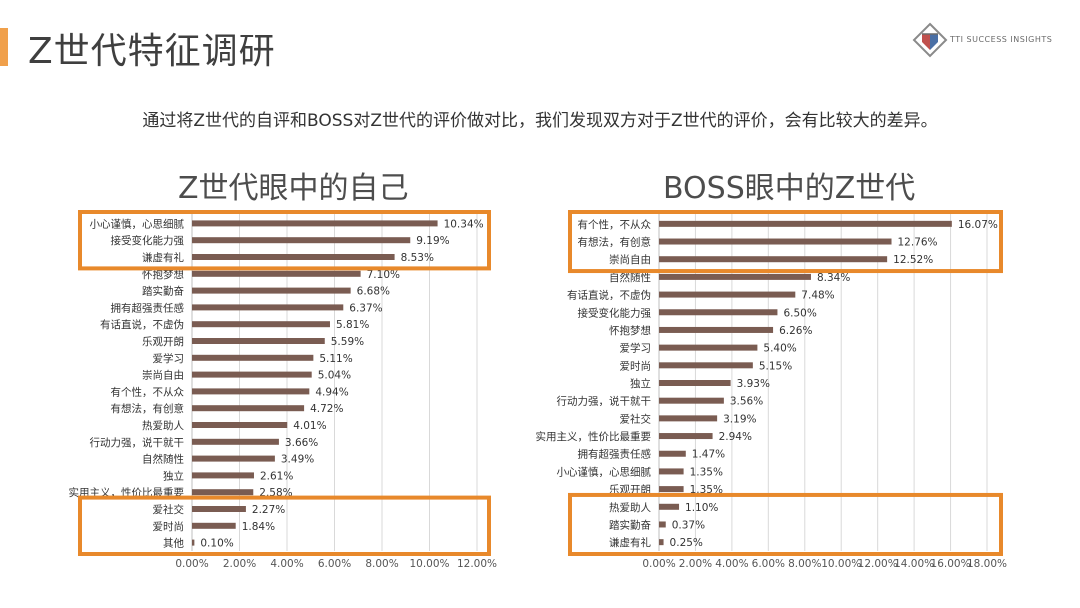 The image size is (1080, 608). What do you see at coordinates (817, 296) in the screenshot?
I see `value-label: 7.48%` at bounding box center [817, 296].